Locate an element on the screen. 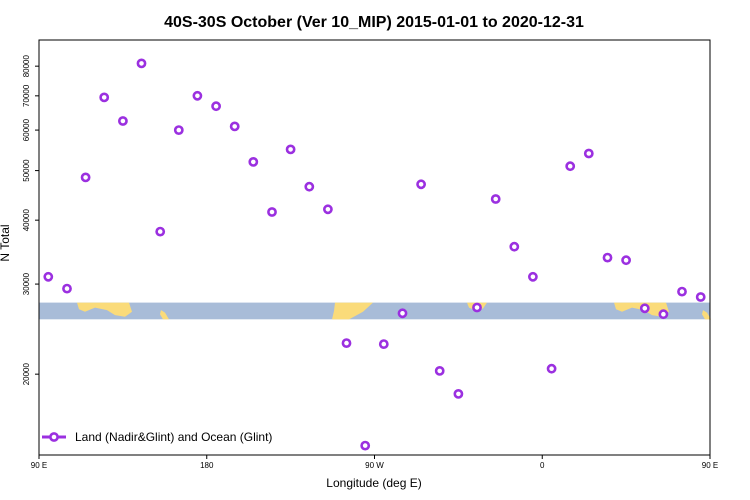  land-australia-repeat is located at coordinates (641, 309).